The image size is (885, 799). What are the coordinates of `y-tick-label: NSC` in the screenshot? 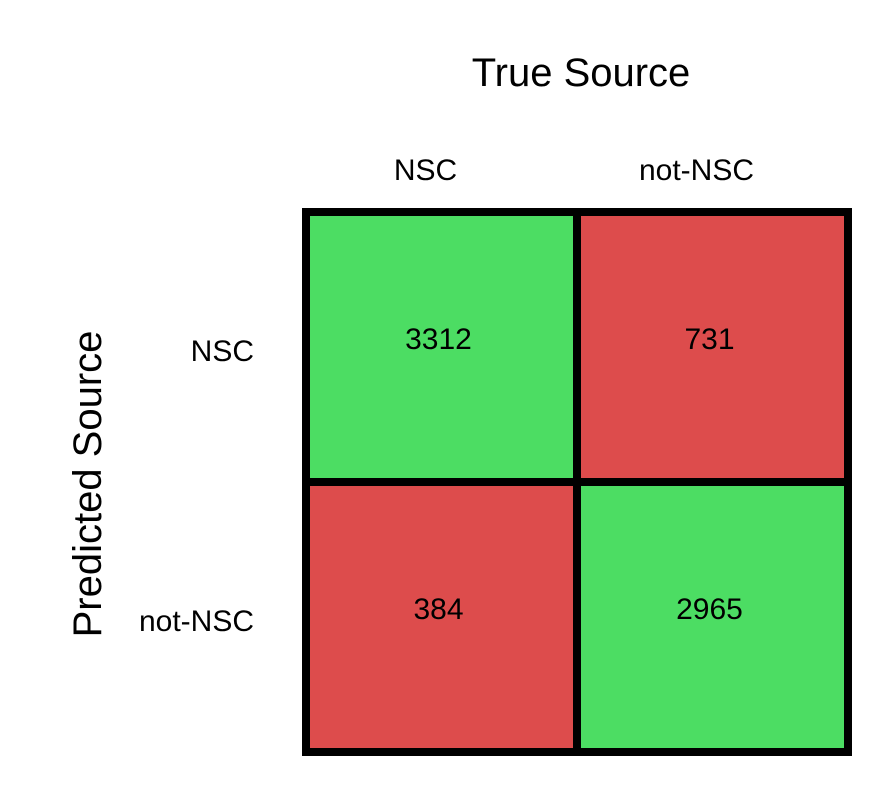 It's located at (222, 351).